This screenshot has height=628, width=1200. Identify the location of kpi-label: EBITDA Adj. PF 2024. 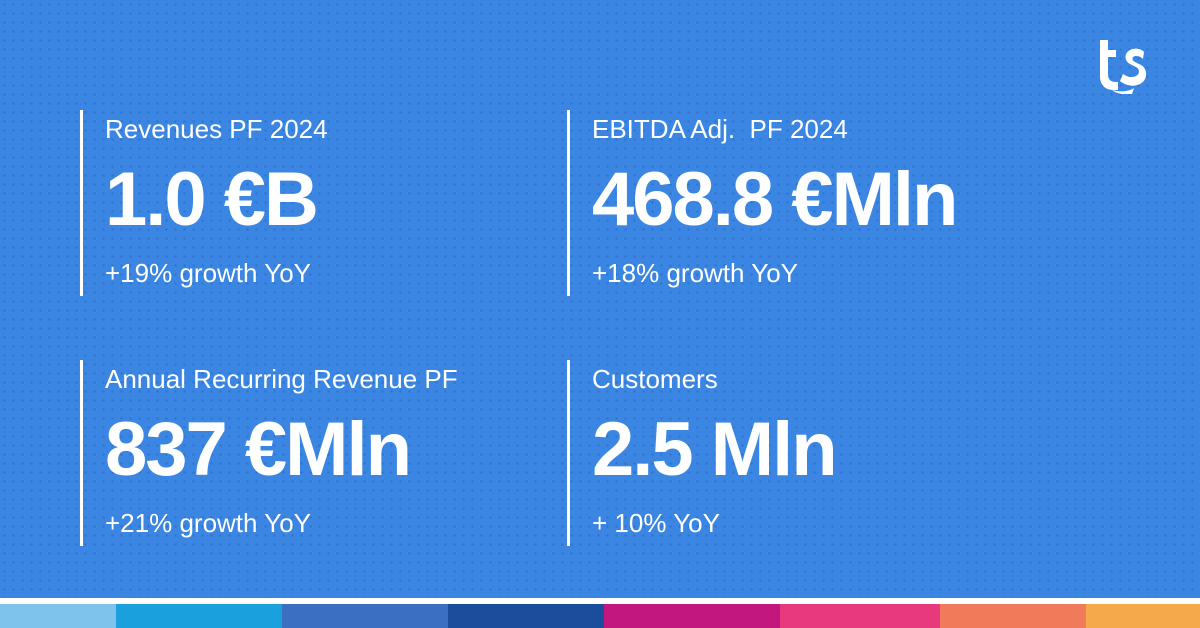
(720, 129).